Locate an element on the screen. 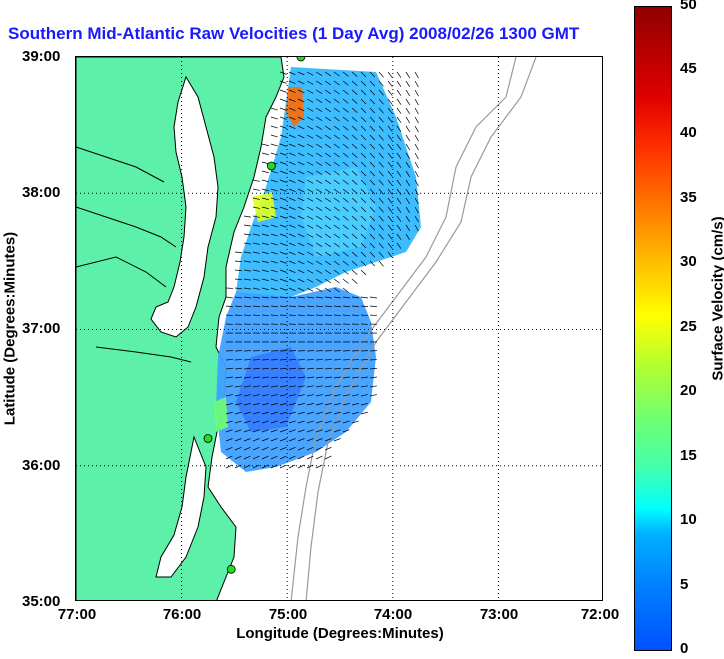 Image resolution: width=724 pixels, height=659 pixels. y-tick-label: 38:00 is located at coordinates (41, 192).